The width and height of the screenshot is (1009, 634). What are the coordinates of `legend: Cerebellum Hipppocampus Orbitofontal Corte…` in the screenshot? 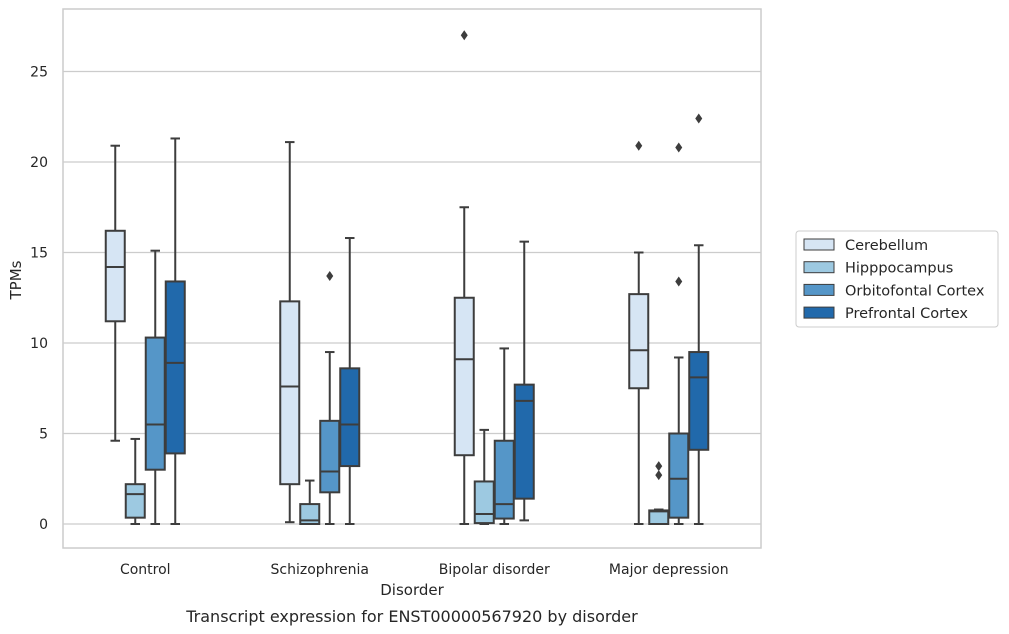 It's located at (897, 279).